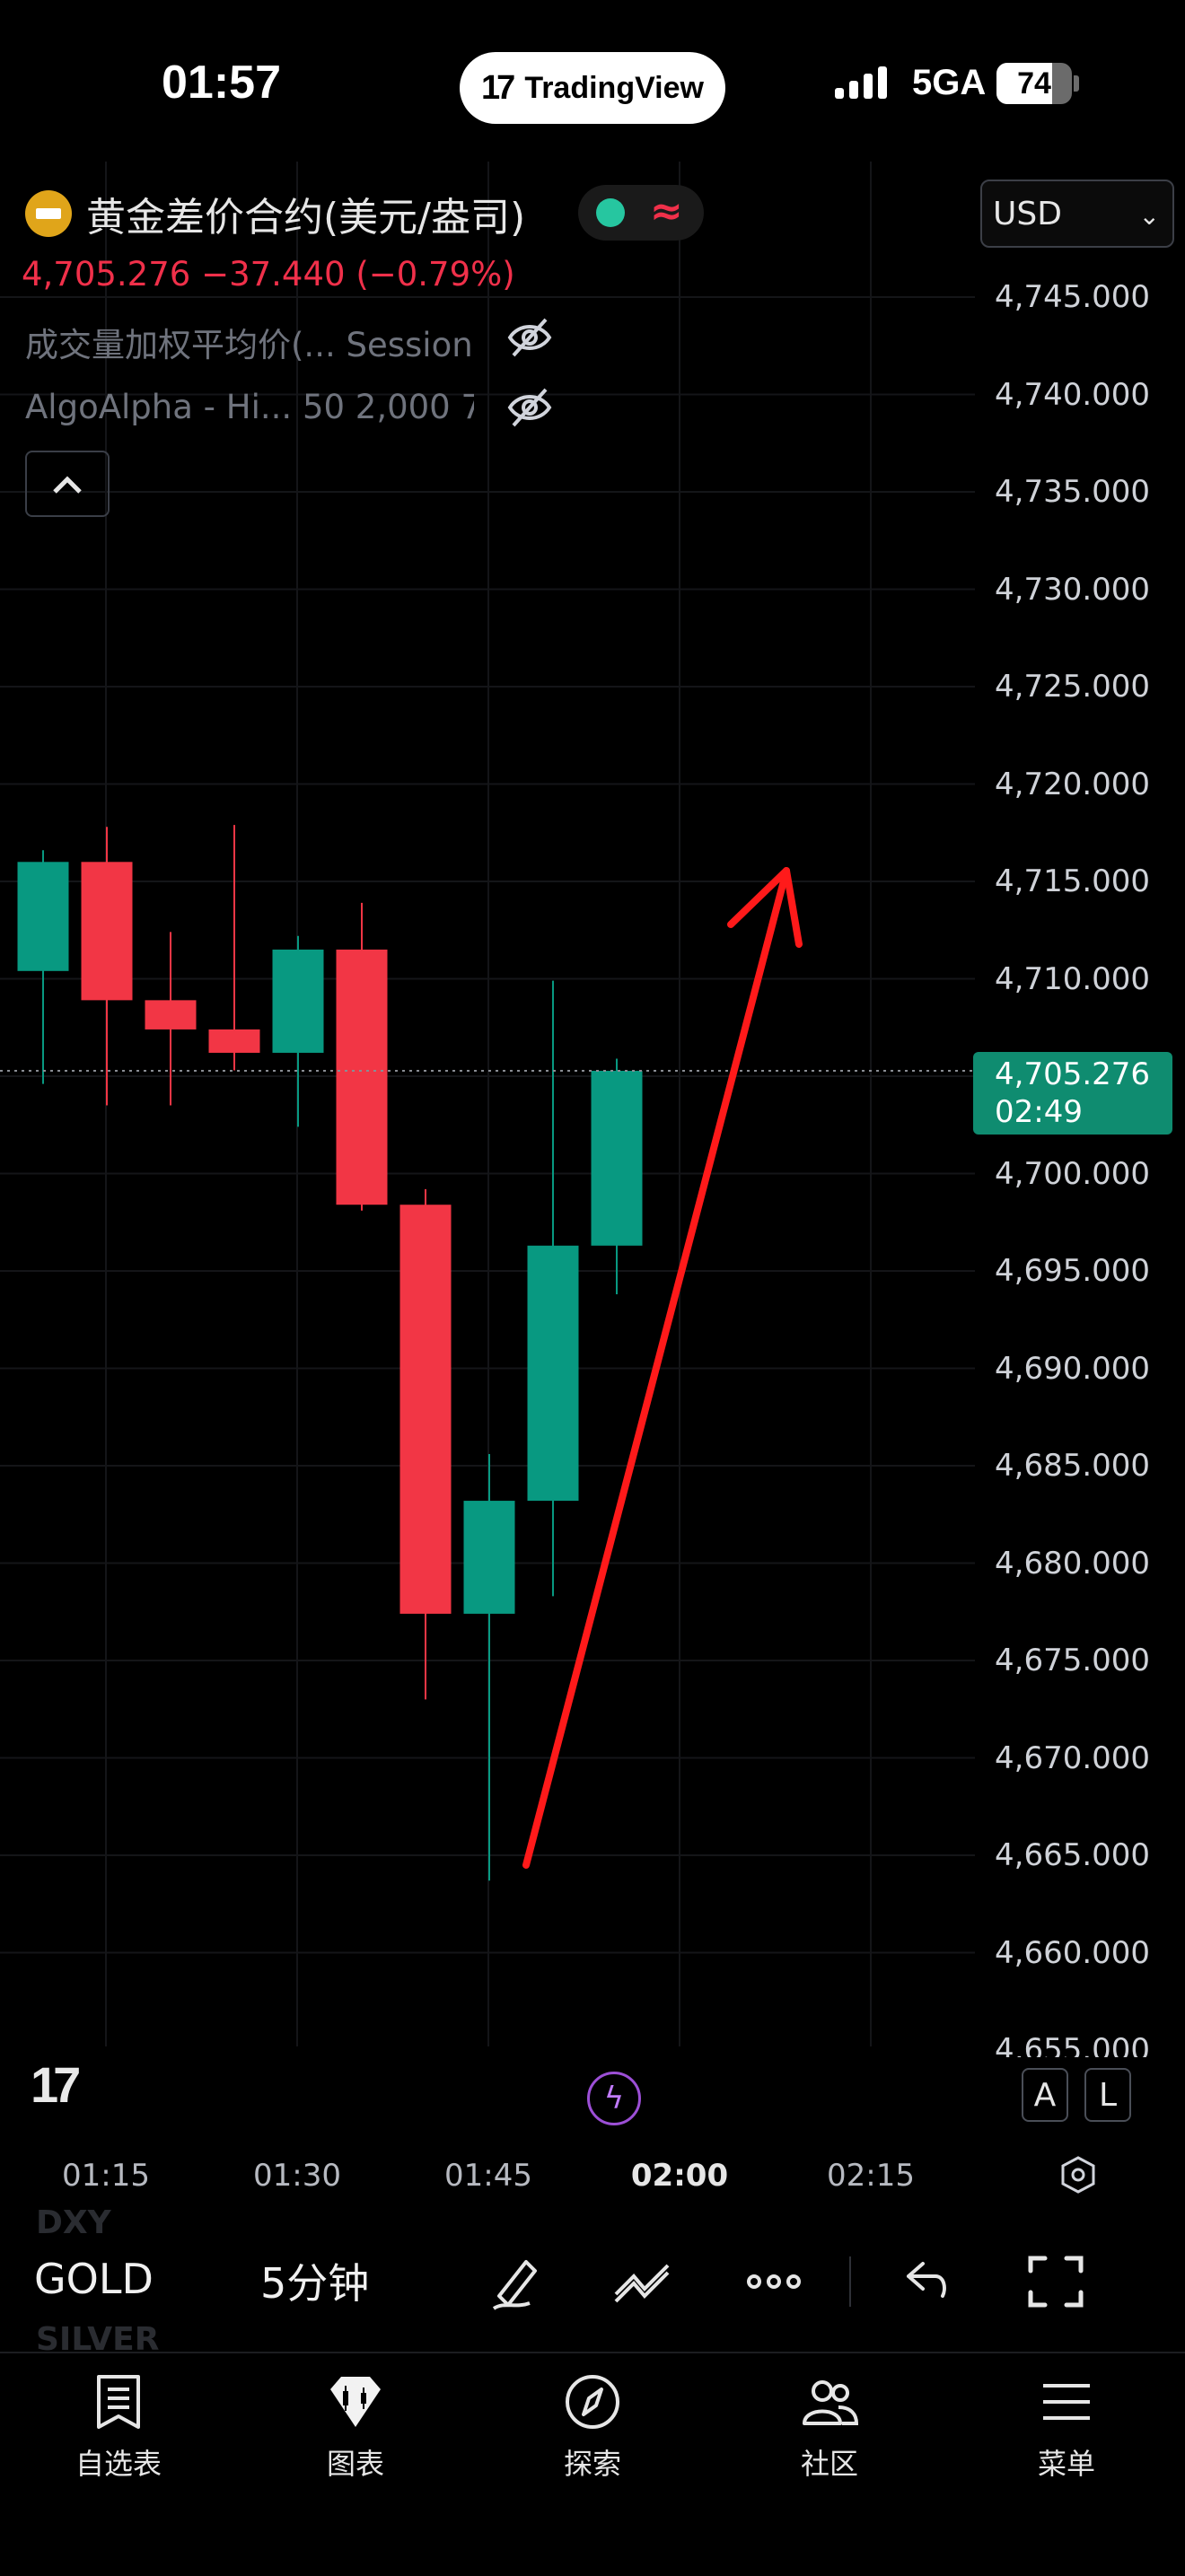 This screenshot has width=1185, height=2576. I want to click on watchlist-icon, so click(118, 2402).